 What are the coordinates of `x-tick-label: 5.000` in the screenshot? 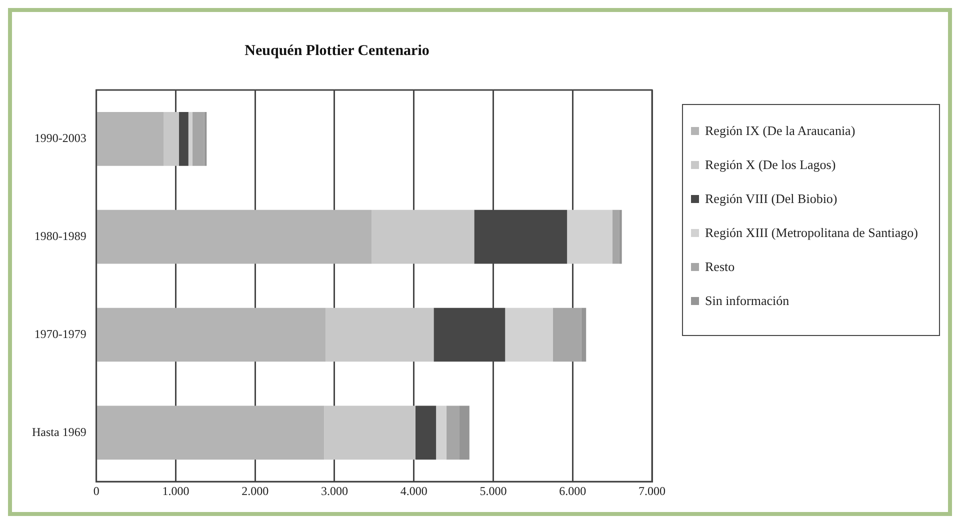 It's located at (493, 491).